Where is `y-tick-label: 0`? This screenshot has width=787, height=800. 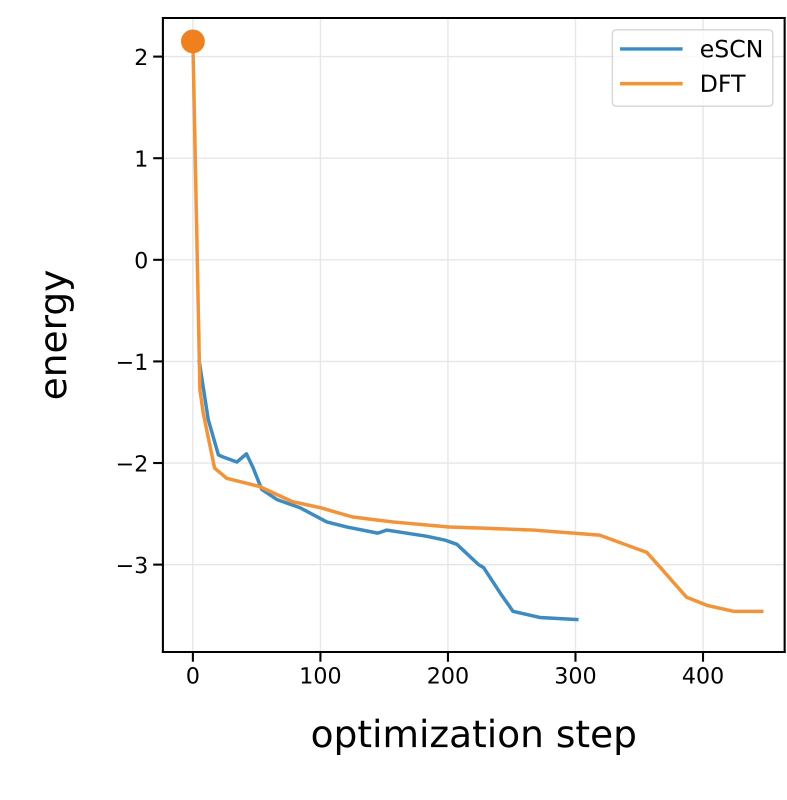 y-tick-label: 0 is located at coordinates (141, 260).